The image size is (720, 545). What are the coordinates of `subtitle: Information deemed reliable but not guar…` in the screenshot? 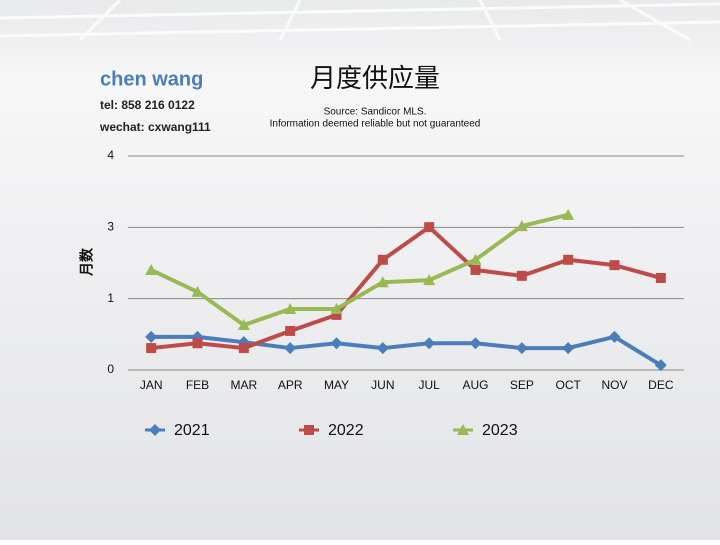 It's located at (375, 124).